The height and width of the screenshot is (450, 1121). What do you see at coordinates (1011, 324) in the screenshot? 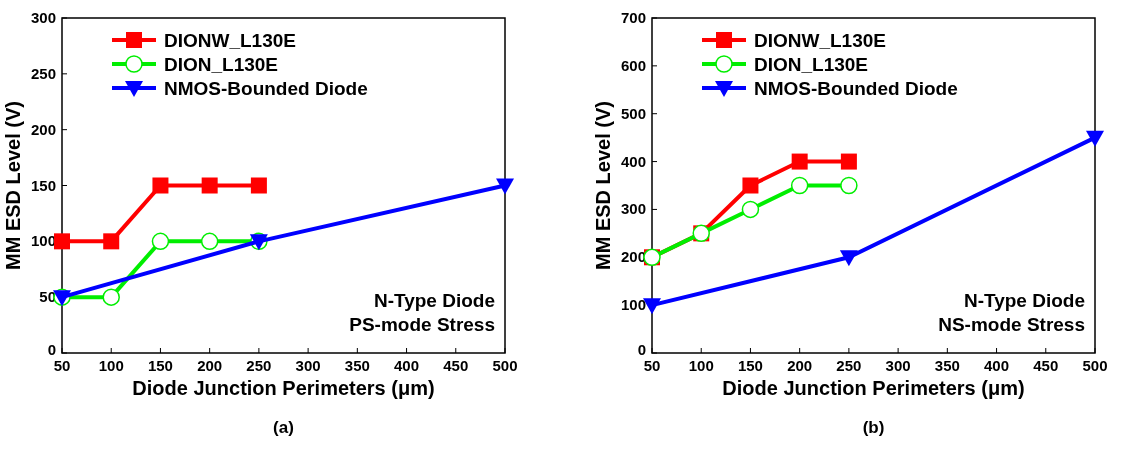
I see `annotation: NS-mode Stress` at bounding box center [1011, 324].